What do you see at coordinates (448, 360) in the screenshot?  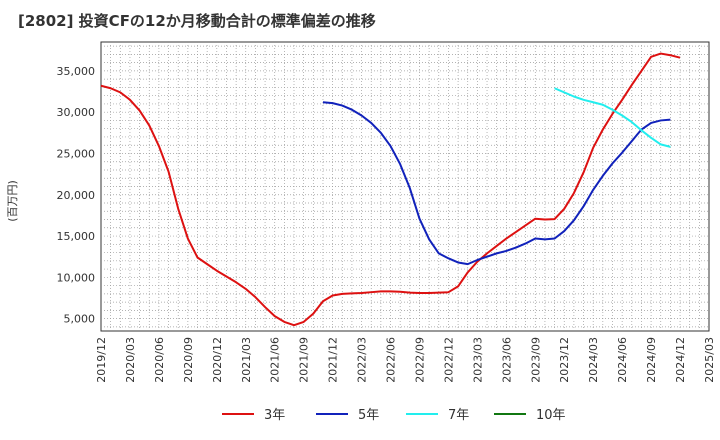 I see `x-tick-label: 2022/12` at bounding box center [448, 360].